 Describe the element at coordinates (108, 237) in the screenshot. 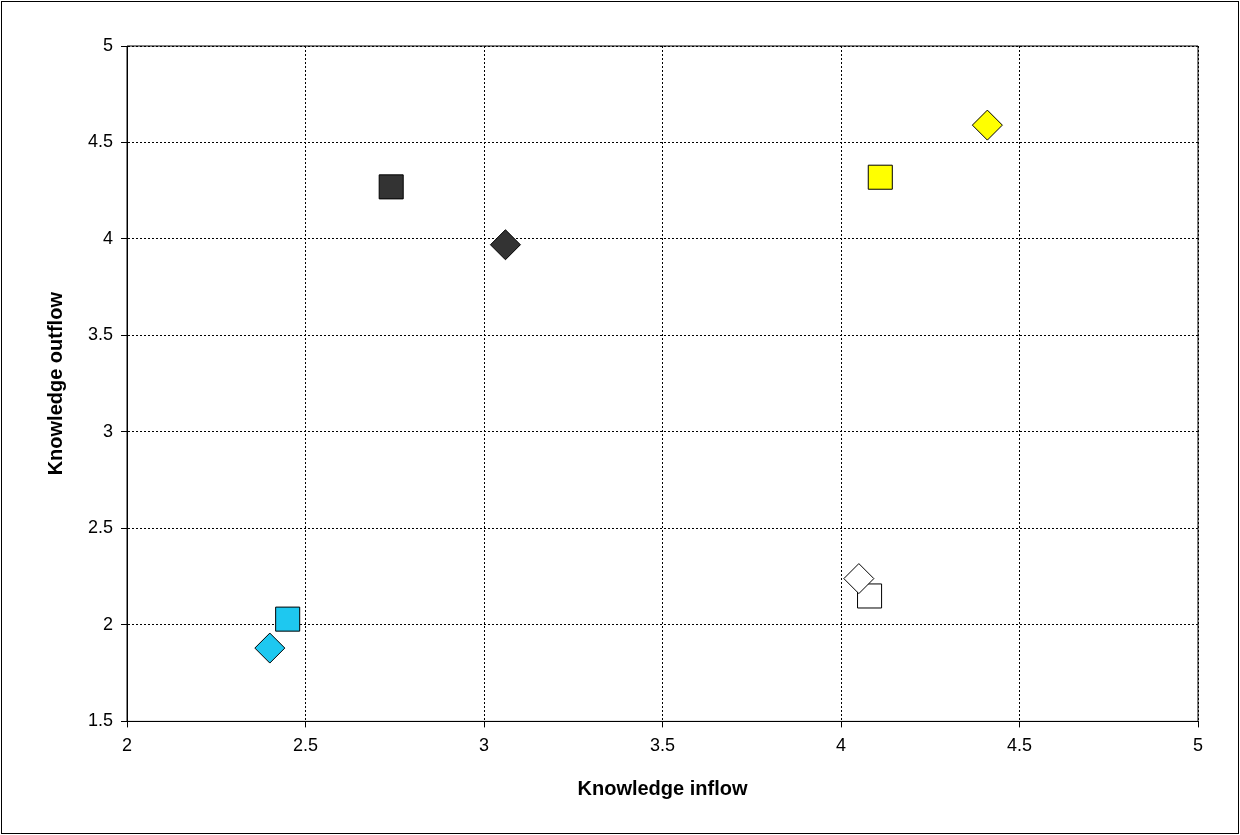

I see `y-tick-label: 4` at that location.